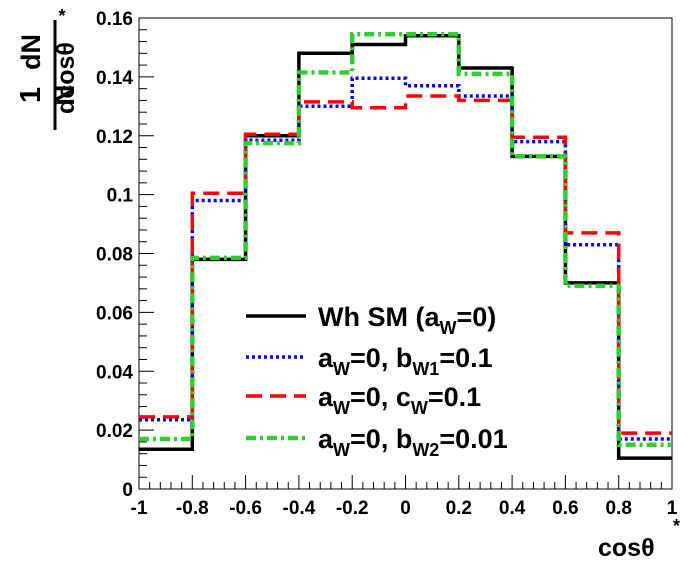 The width and height of the screenshot is (696, 572). Describe the element at coordinates (114, 19) in the screenshot. I see `y-tick-label: 0.16` at that location.